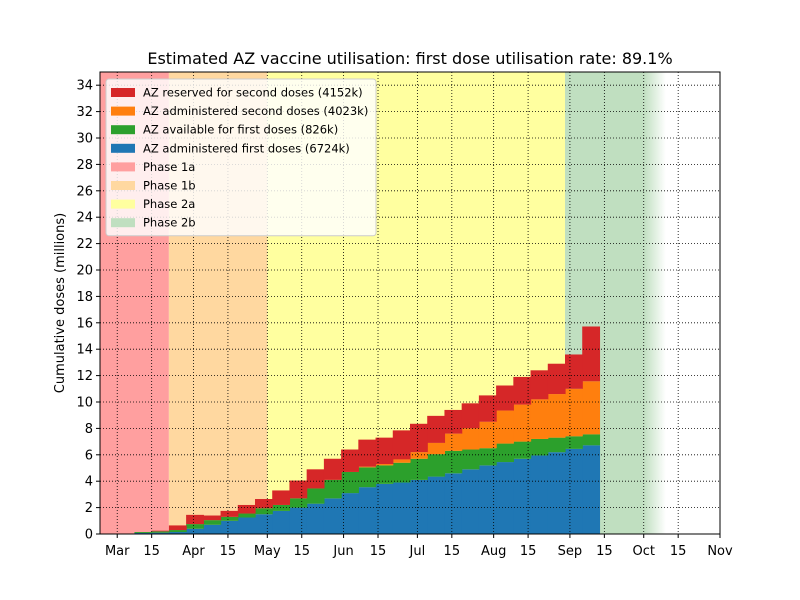  What do you see at coordinates (720, 551) in the screenshot?
I see `x-tick-label: Nov` at bounding box center [720, 551].